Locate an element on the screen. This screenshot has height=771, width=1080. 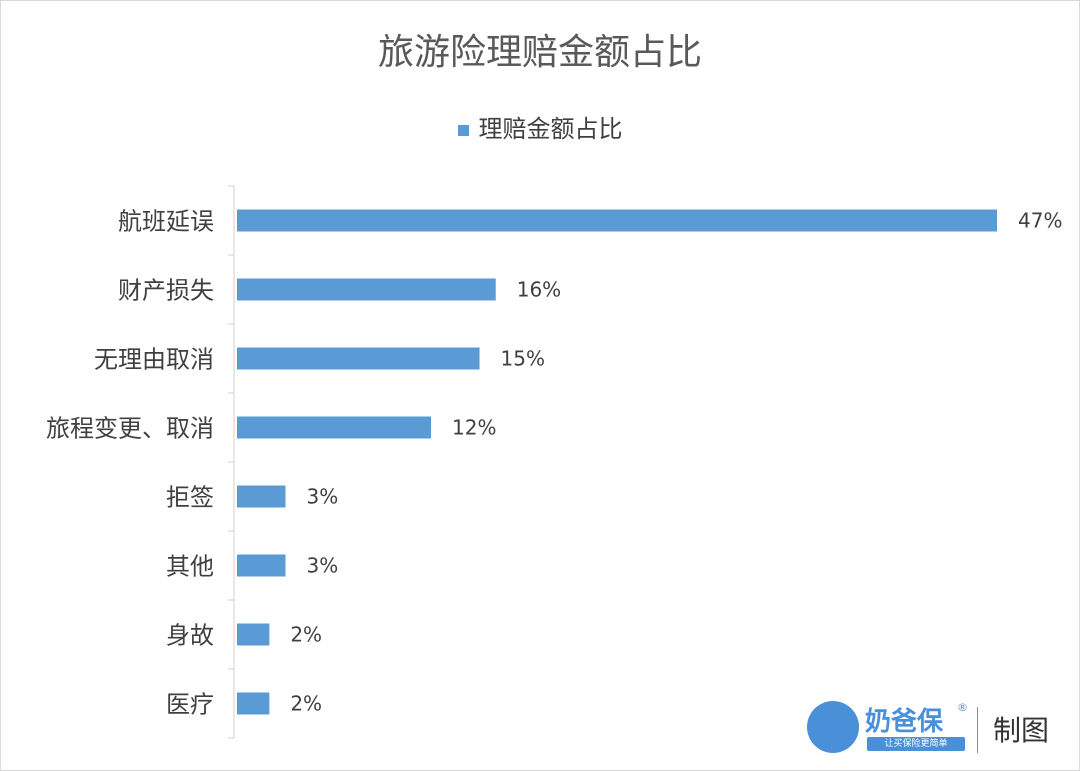
logo-slogan: 让买保险更简单 is located at coordinates (916, 744).